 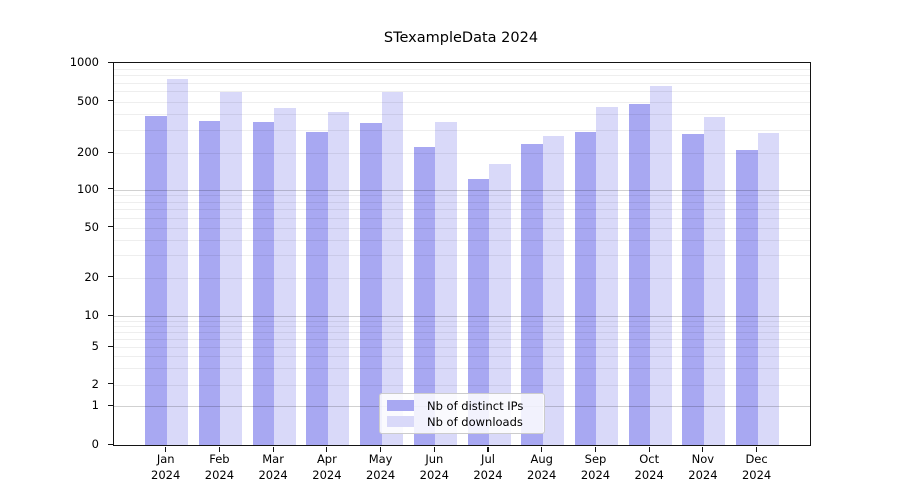 I want to click on bar-apr-downloads, so click(x=338, y=278).